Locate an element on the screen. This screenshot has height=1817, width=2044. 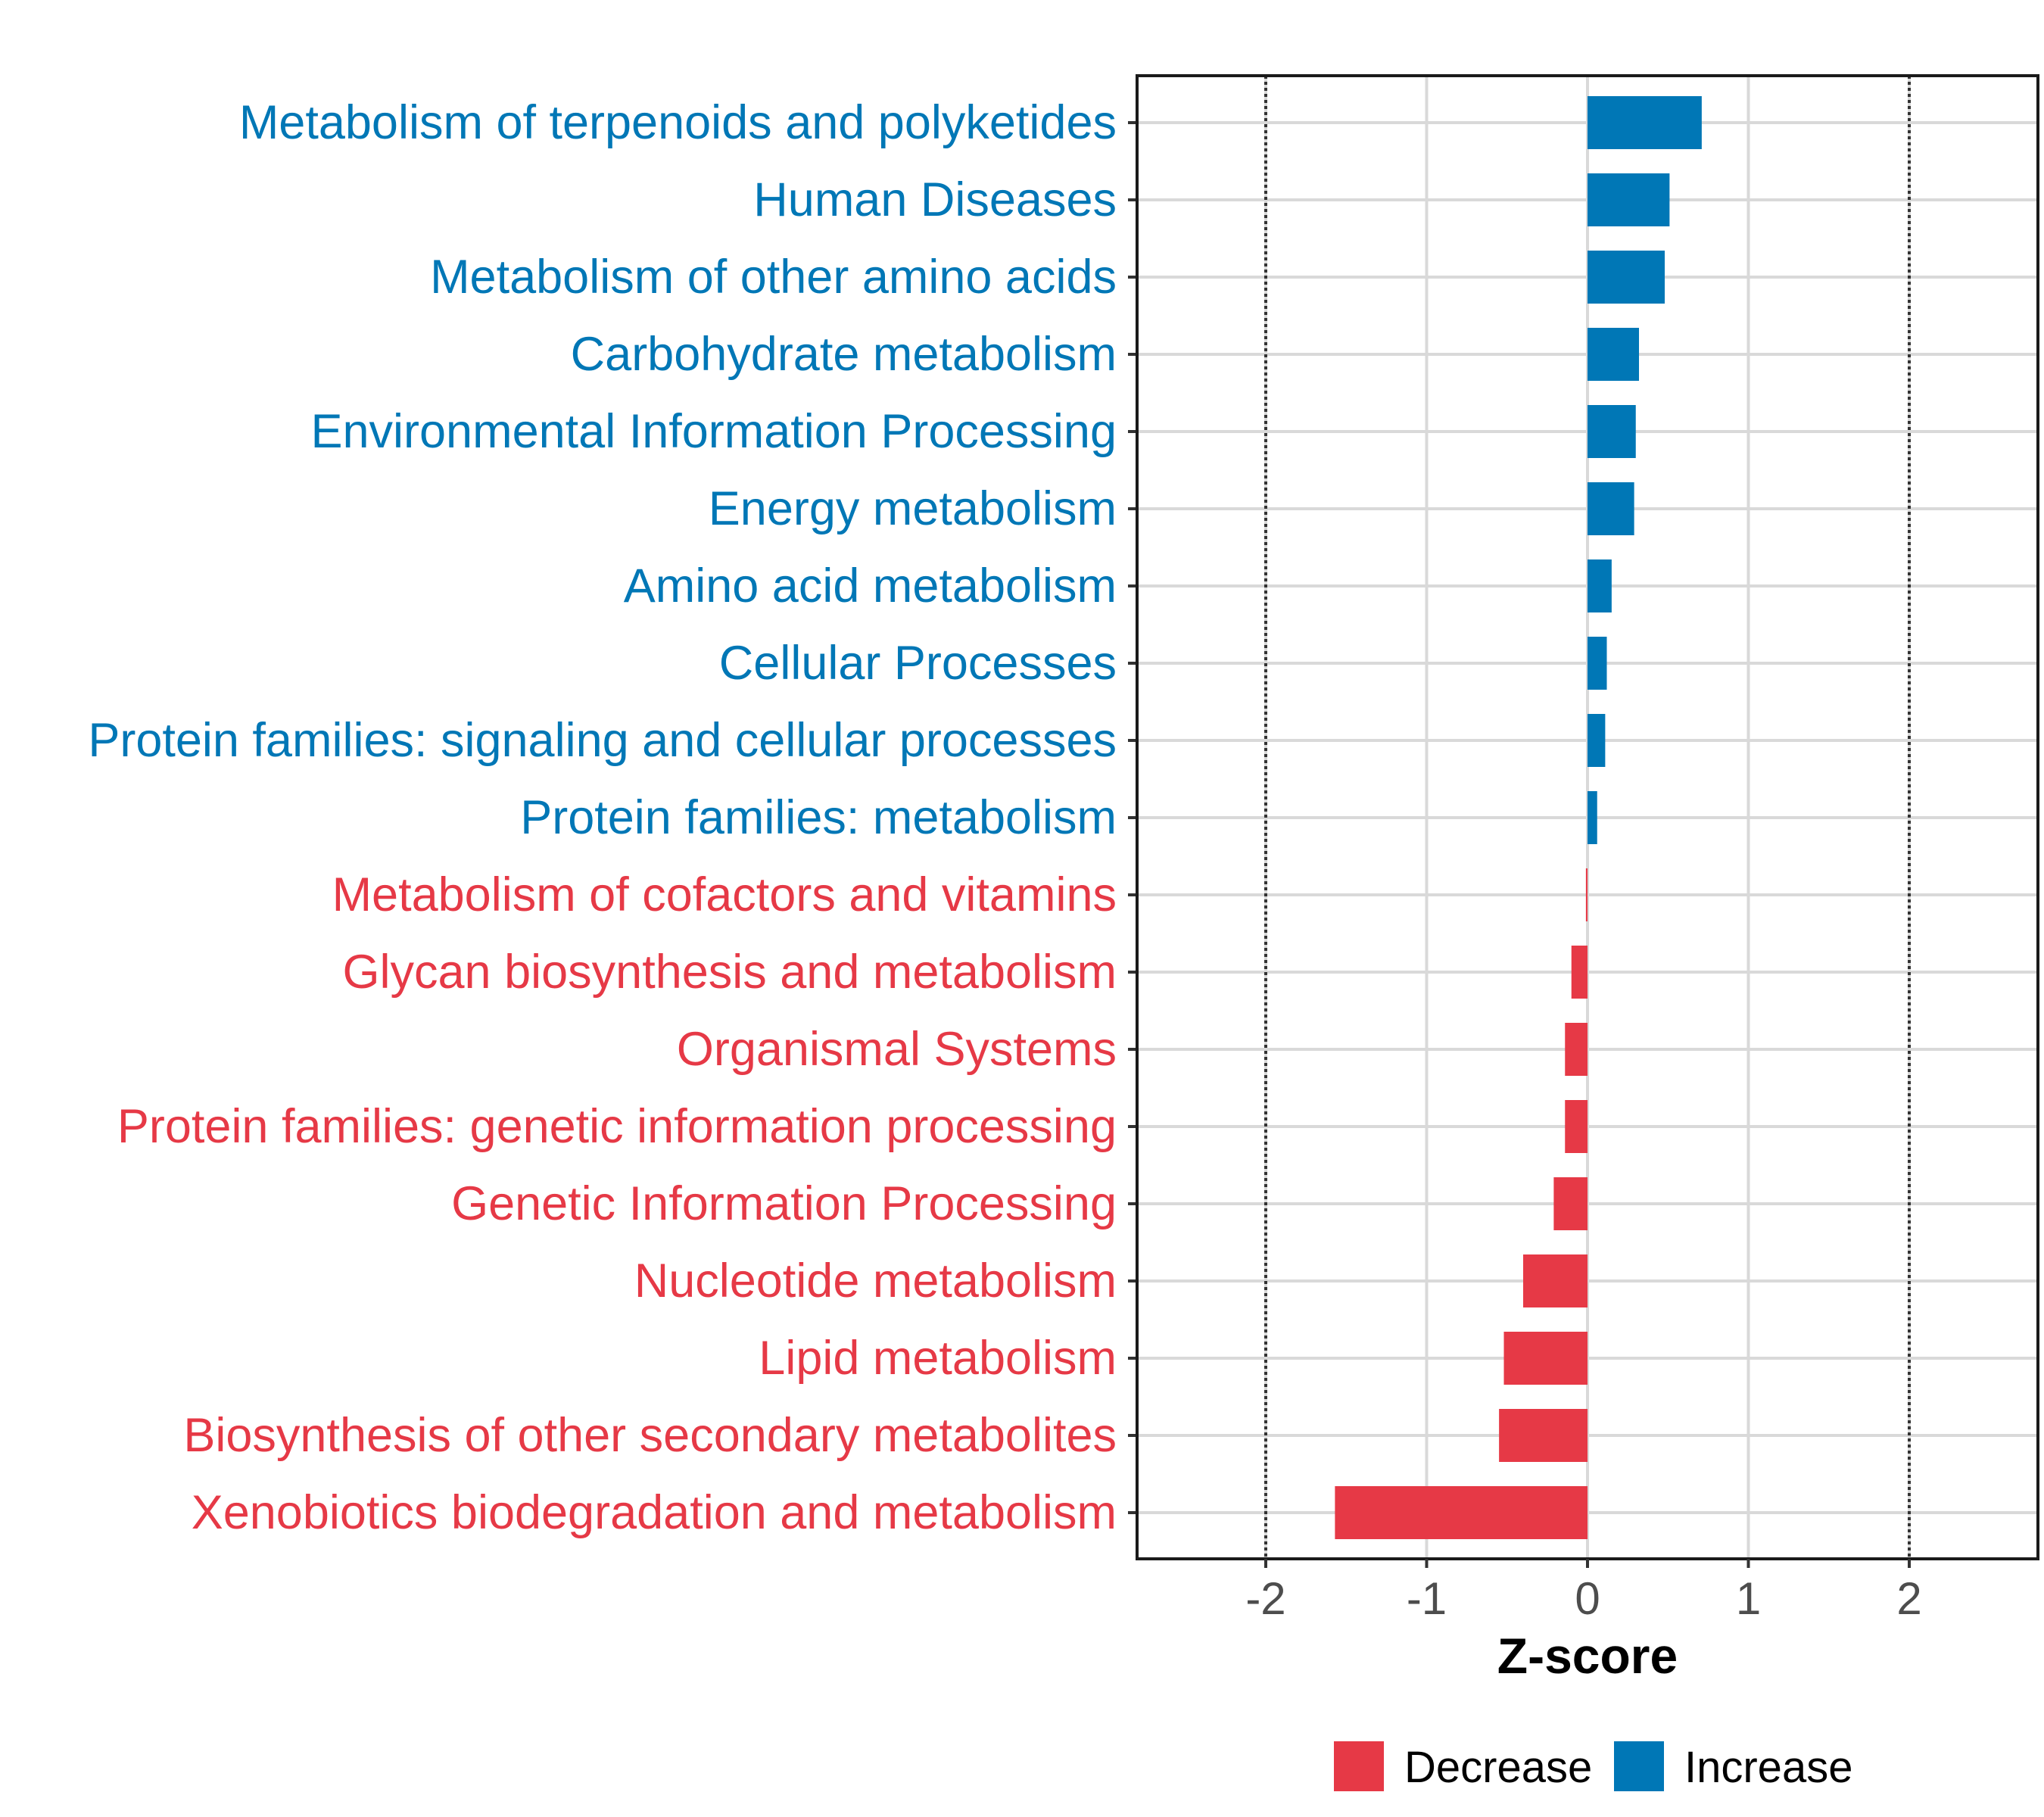
category-label: Carbohydrate metabolism is located at coordinates (844, 354).